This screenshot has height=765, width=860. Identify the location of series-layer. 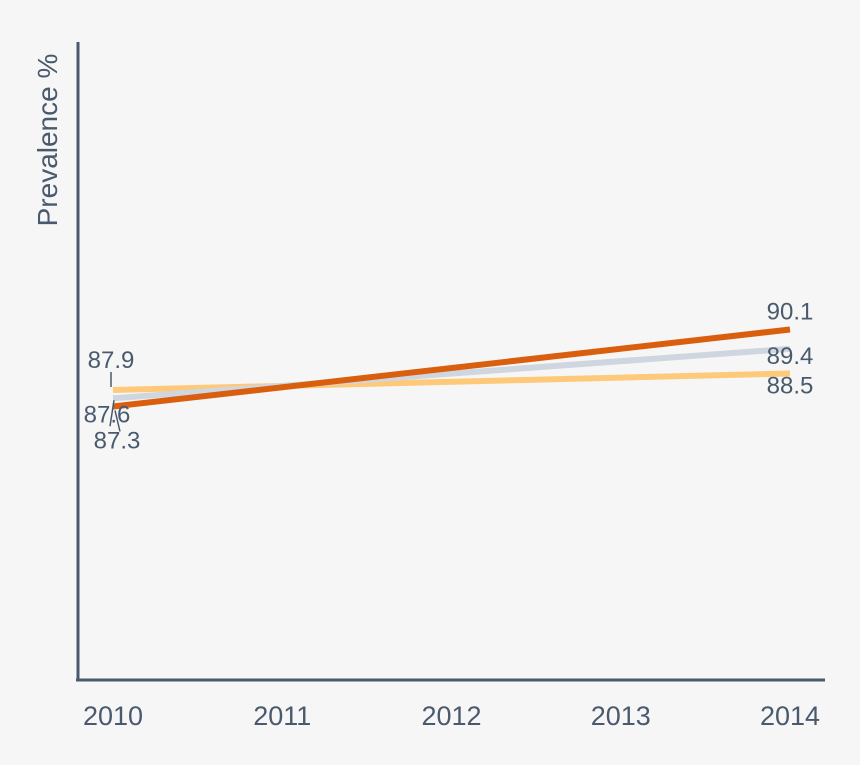
(451, 368).